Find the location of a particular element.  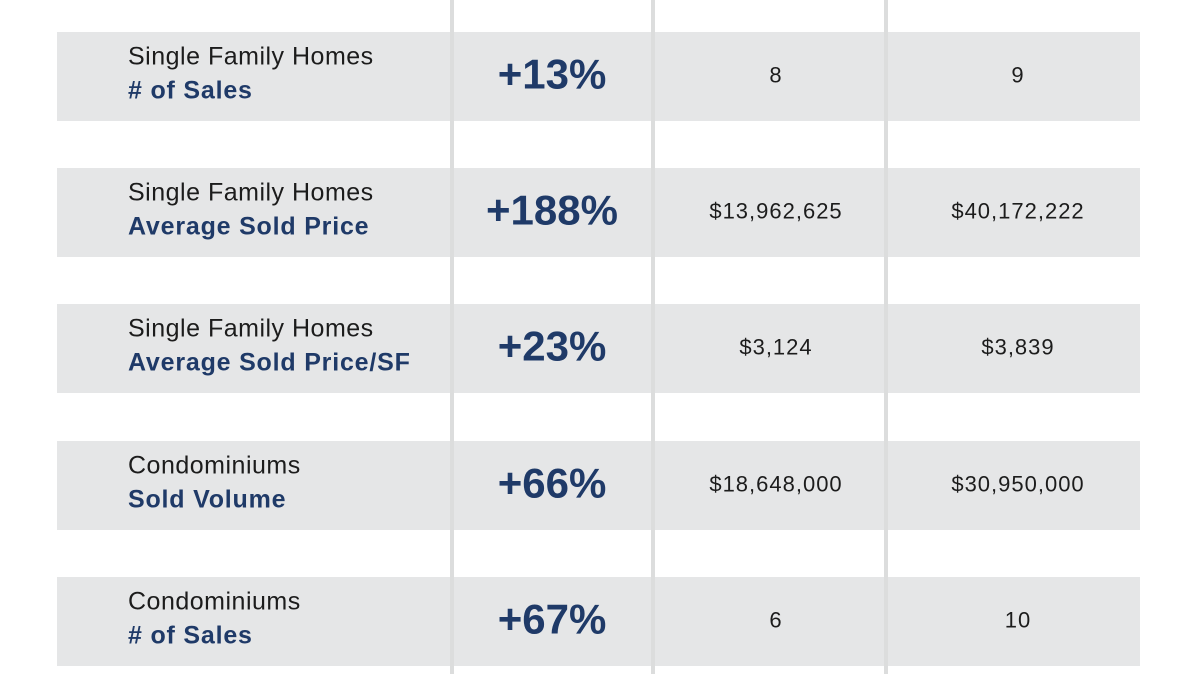

change-value: +188% is located at coordinates (552, 210).